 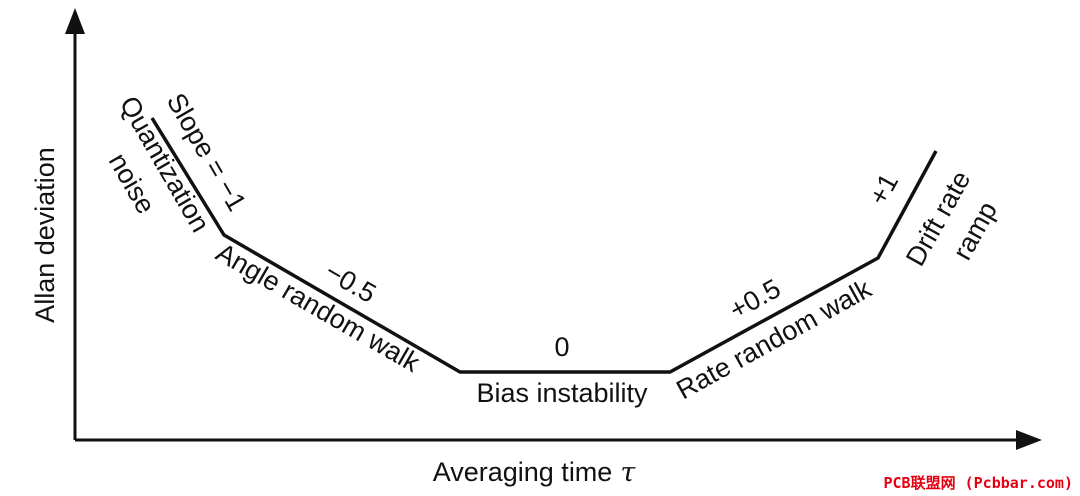 What do you see at coordinates (45, 235) in the screenshot?
I see `y-axis-label: Allan deviation` at bounding box center [45, 235].